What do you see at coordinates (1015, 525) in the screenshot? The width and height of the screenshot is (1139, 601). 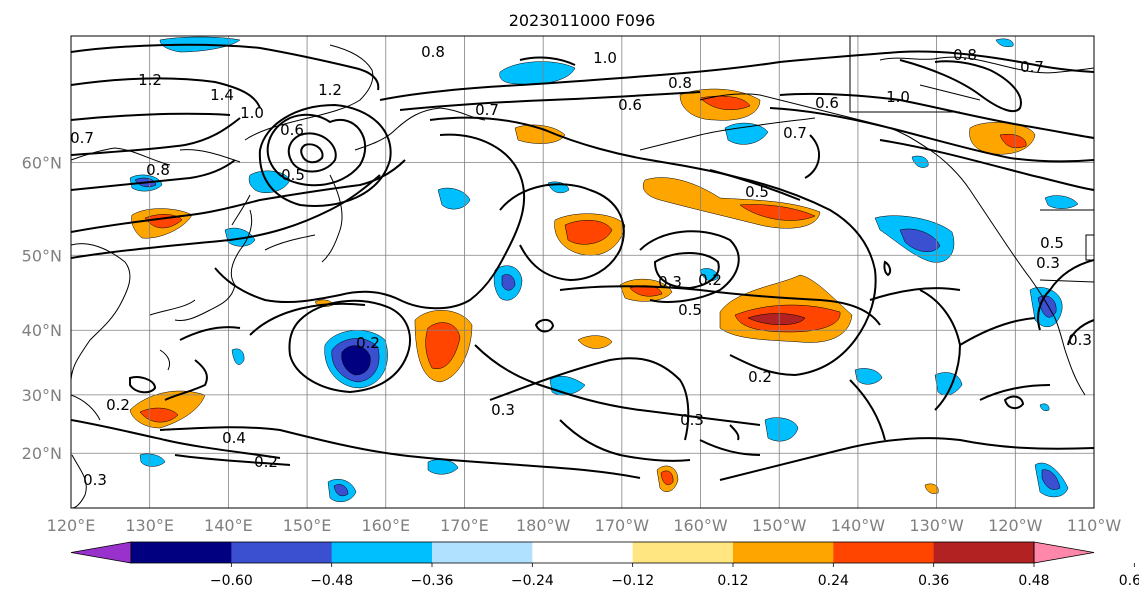 I see `longitude-tick-label: 120°W` at bounding box center [1015, 525].